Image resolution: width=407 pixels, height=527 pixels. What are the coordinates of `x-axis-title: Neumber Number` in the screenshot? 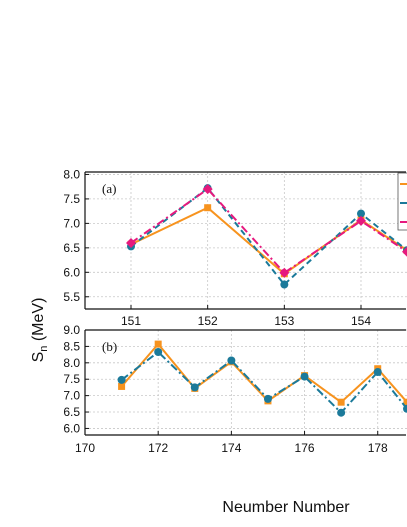 It's located at (286, 507).